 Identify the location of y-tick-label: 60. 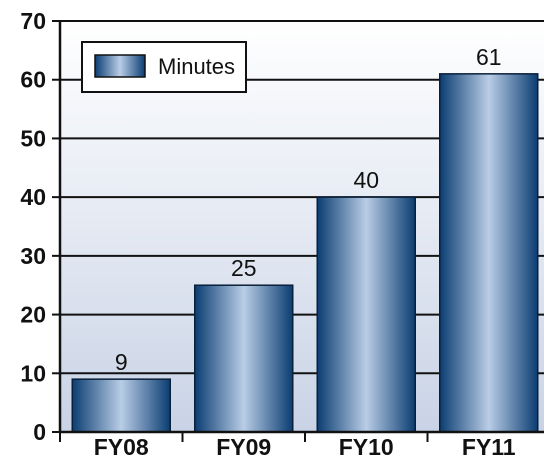
(33, 80).